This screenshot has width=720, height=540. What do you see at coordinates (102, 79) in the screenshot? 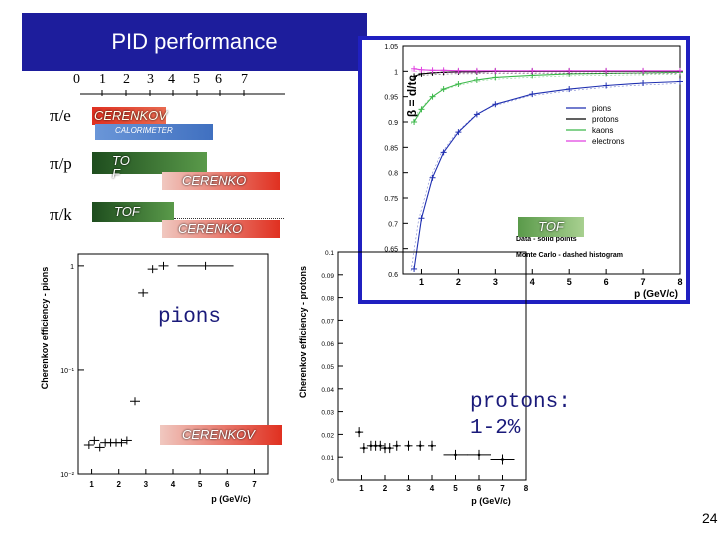
I see `scale-tick-label: 1` at bounding box center [102, 79].